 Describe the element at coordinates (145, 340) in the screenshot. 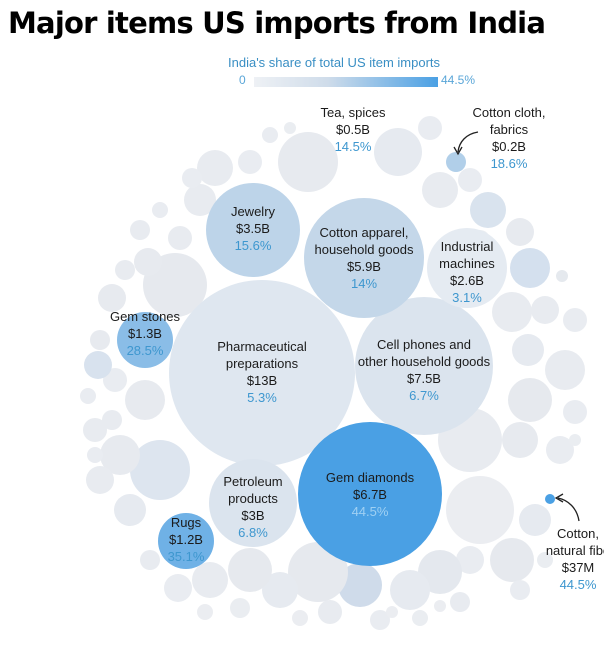

I see `bubble-gem-stones` at that location.